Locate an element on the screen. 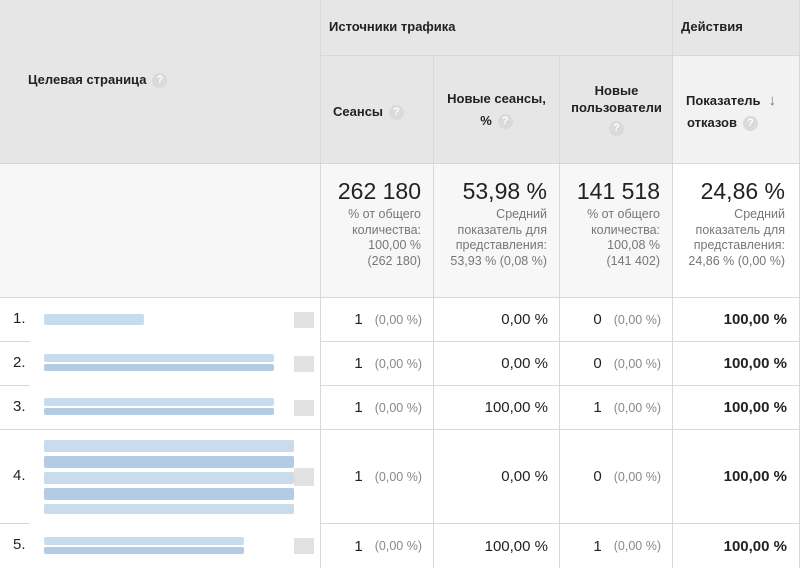 The image size is (800, 568). sort-descending-icon: ↓ is located at coordinates (772, 100).